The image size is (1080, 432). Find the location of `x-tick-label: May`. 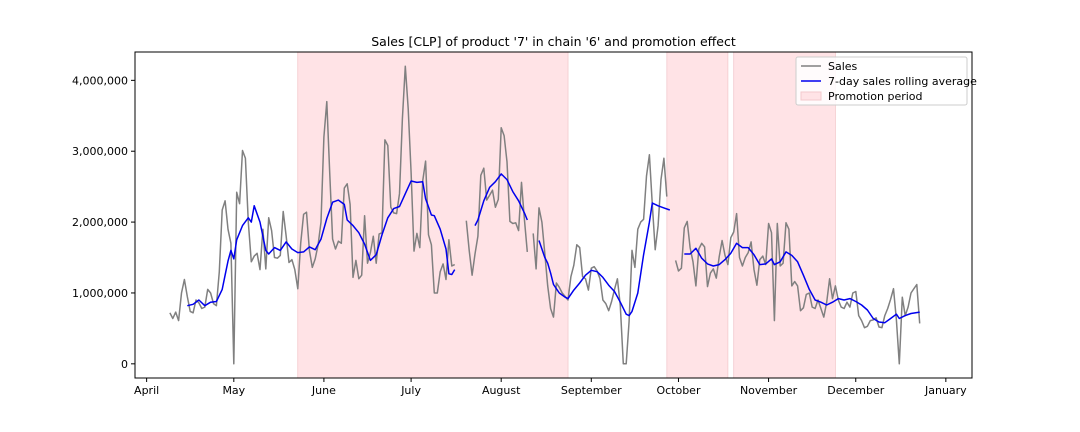

x-tick-label: May is located at coordinates (233, 390).